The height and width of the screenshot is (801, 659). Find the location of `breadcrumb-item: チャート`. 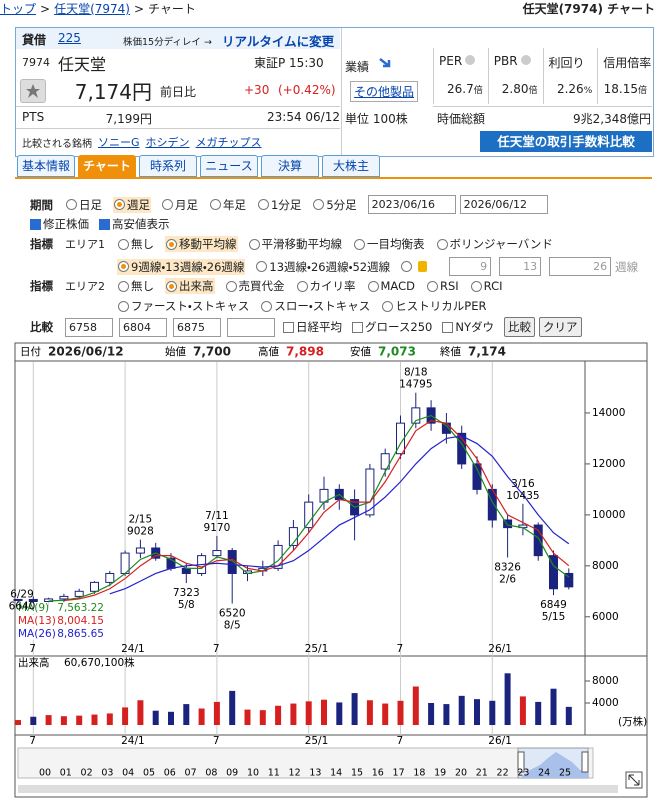

breadcrumb-item: チャート is located at coordinates (172, 9).